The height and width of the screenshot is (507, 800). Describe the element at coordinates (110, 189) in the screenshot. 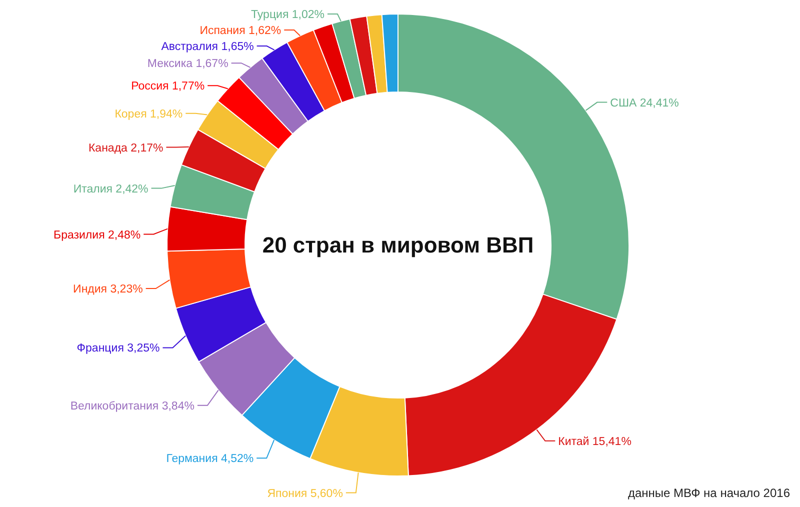

I see `slice-label: Италия 2,42%` at that location.